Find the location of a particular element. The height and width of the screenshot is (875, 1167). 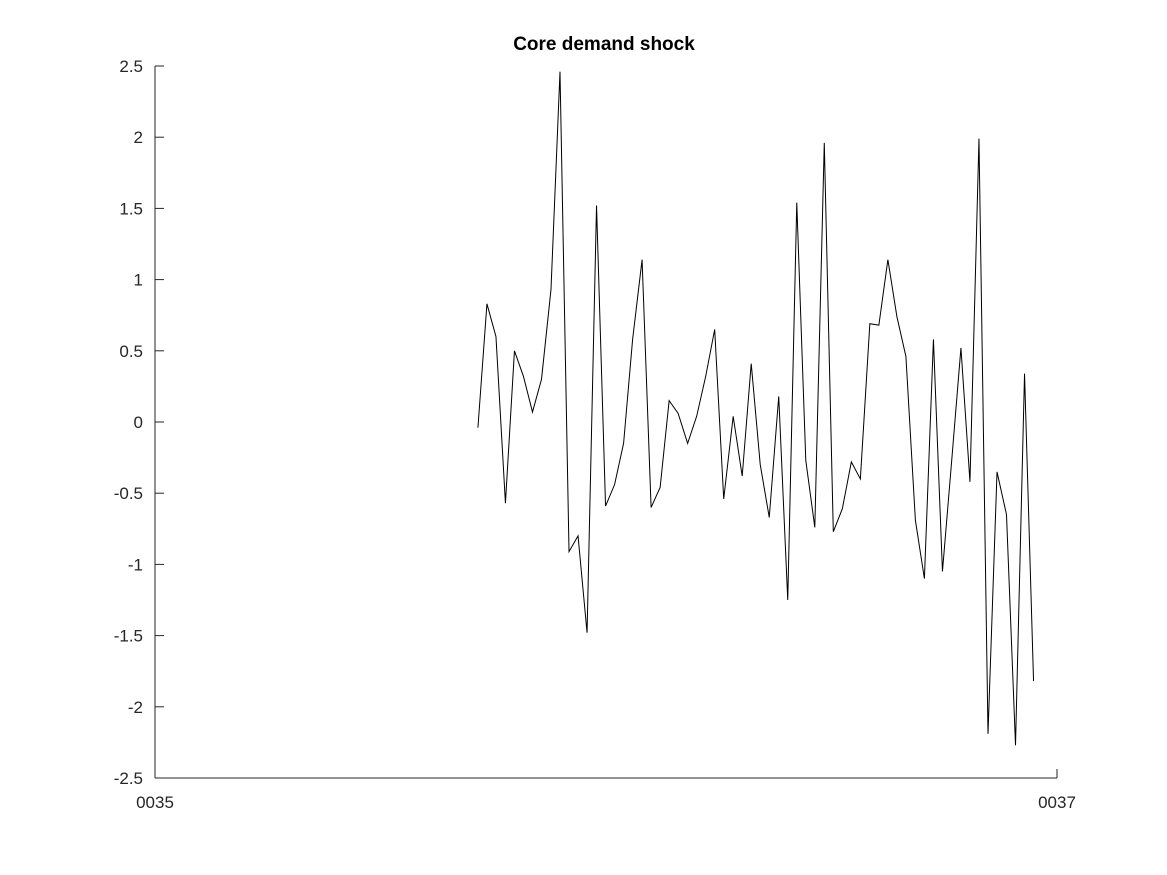

y-tick-label: 1 is located at coordinates (138, 280).